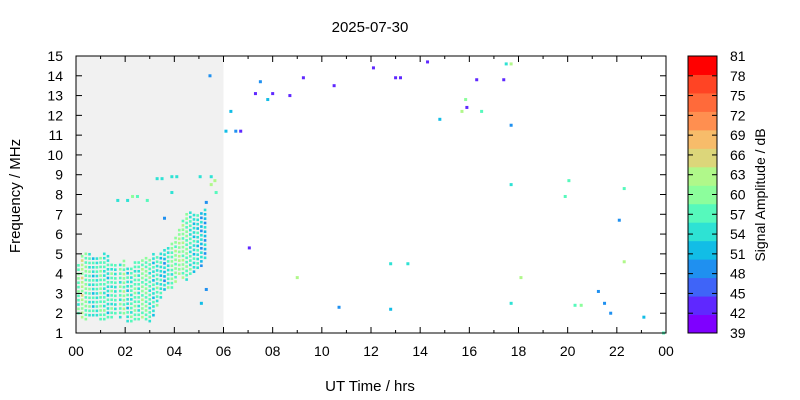 This screenshot has width=800, height=400. I want to click on y-axis-label: Frequency / MHz, so click(15, 196).